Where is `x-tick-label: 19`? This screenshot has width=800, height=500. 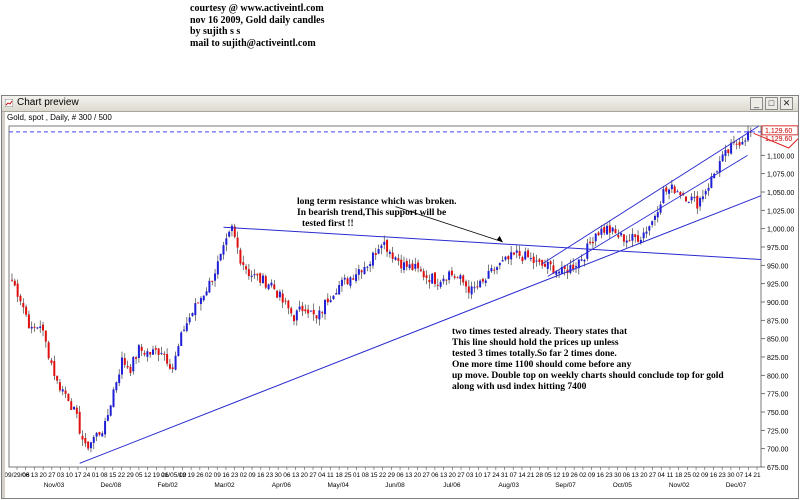 x-tick-label: 19 is located at coordinates (566, 475).